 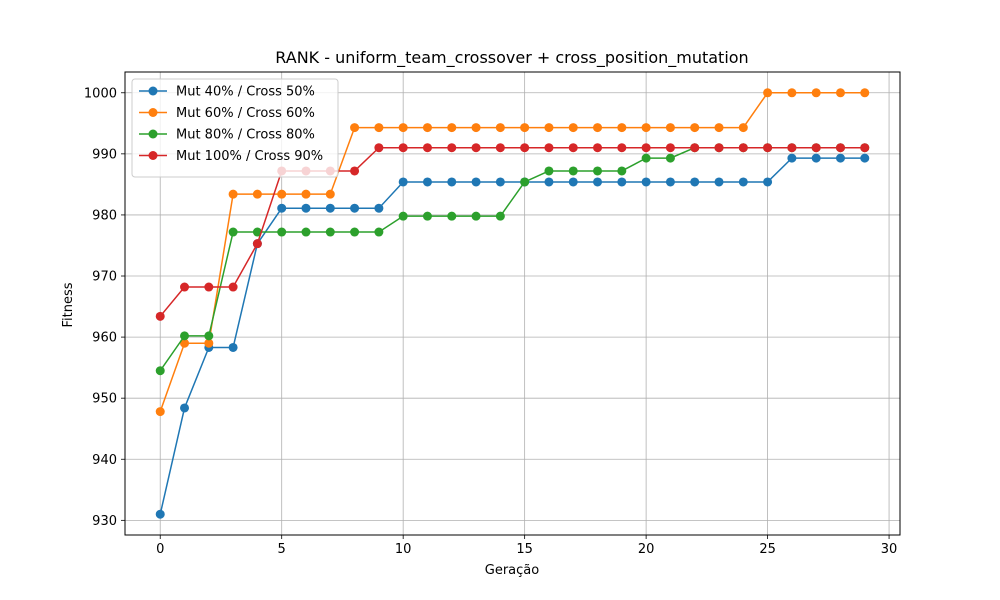 What do you see at coordinates (104, 399) in the screenshot?
I see `y-tick-label: 950` at bounding box center [104, 399].